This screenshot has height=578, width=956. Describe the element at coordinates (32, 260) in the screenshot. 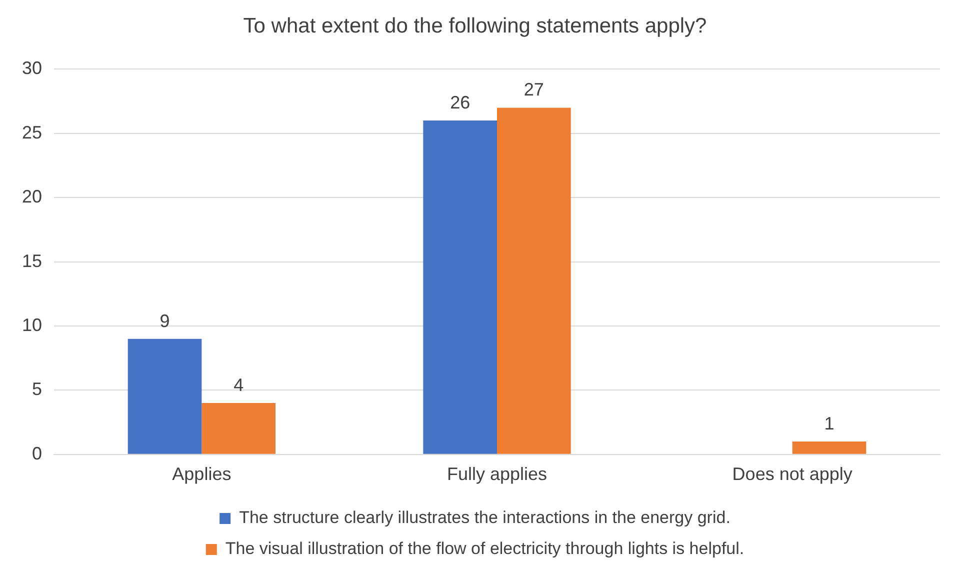

I see `y-tick-label: 15` at that location.